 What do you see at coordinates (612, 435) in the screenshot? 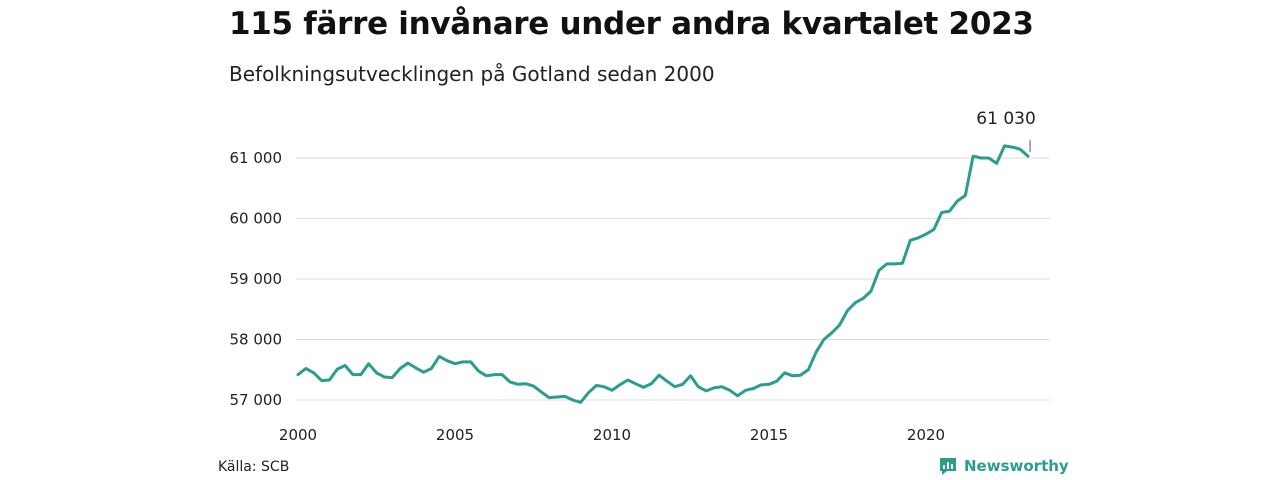
I see `x-tick-label: 2010` at bounding box center [612, 435].